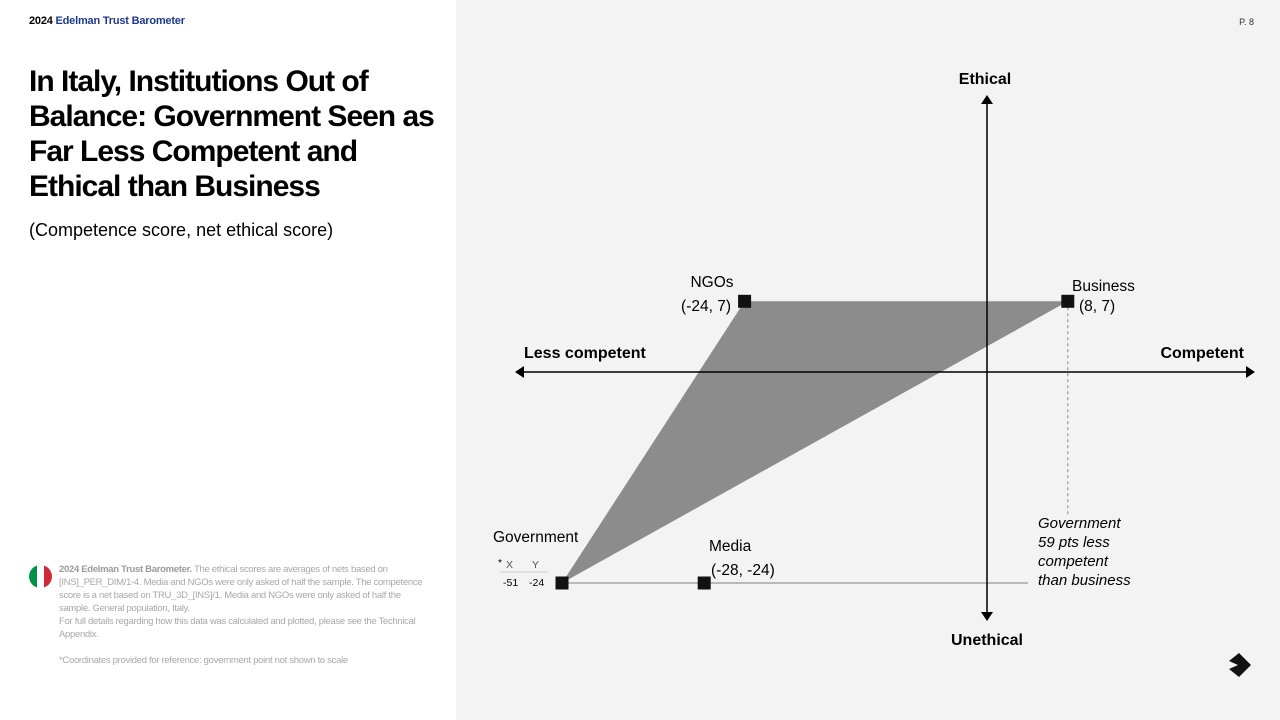 The height and width of the screenshot is (720, 1280). Describe the element at coordinates (500, 563) in the screenshot. I see `coords-star: *` at that location.